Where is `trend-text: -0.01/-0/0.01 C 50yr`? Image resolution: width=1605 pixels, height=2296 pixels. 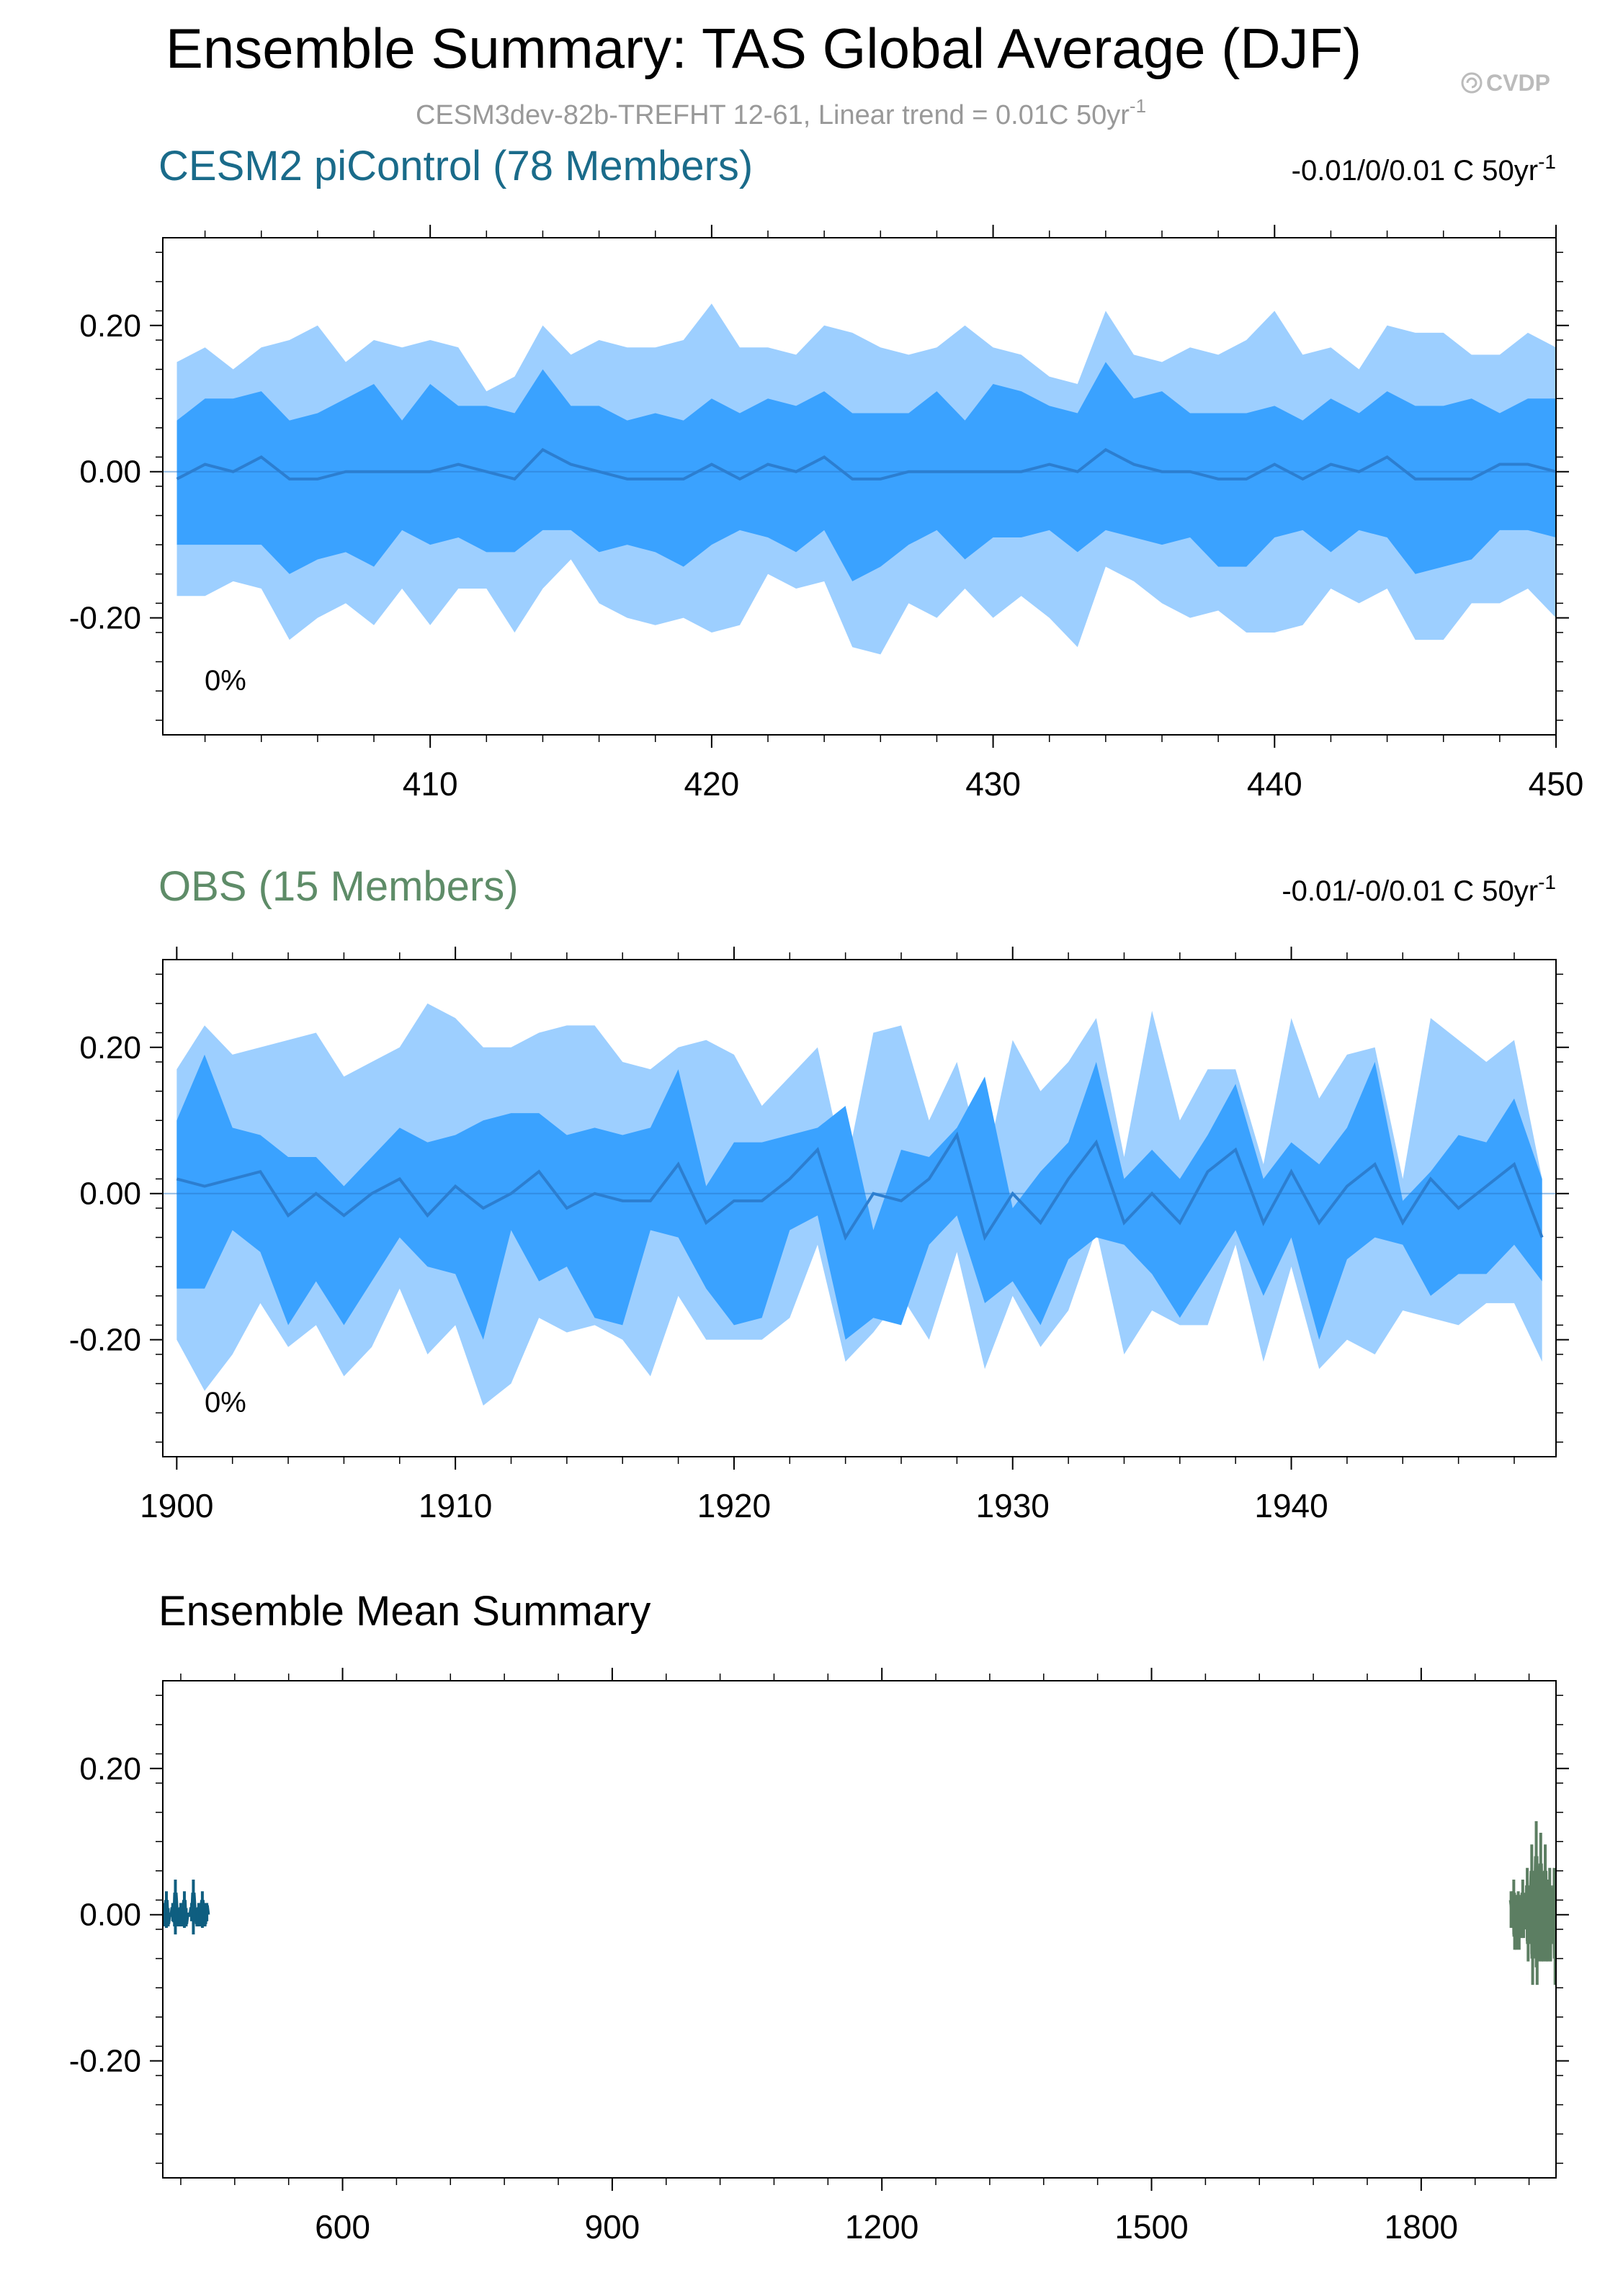
trend-text: -0.01/-0/0.01 C 50yr is located at coordinates (1410, 891).